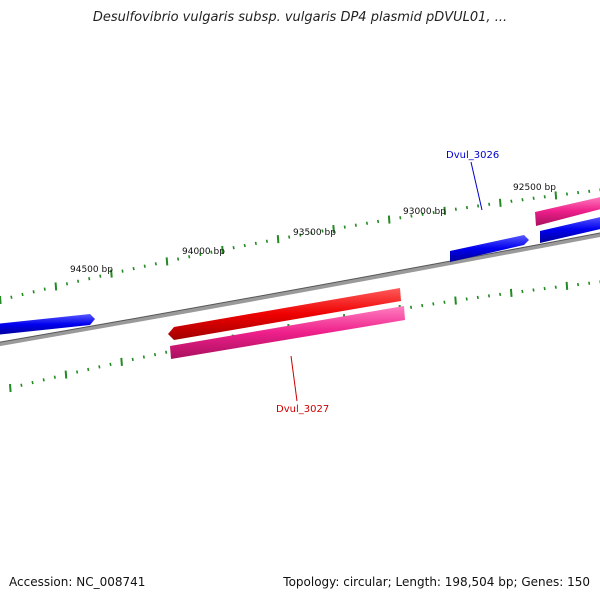 This screenshot has width=600, height=600. I want to click on position-label: 94500 bp, so click(91, 270).